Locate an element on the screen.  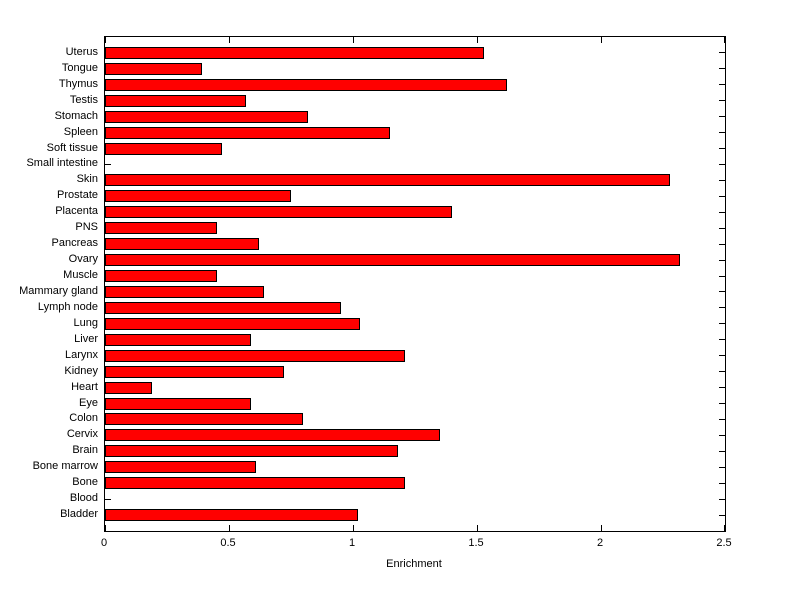
bar-brain is located at coordinates (251, 451).